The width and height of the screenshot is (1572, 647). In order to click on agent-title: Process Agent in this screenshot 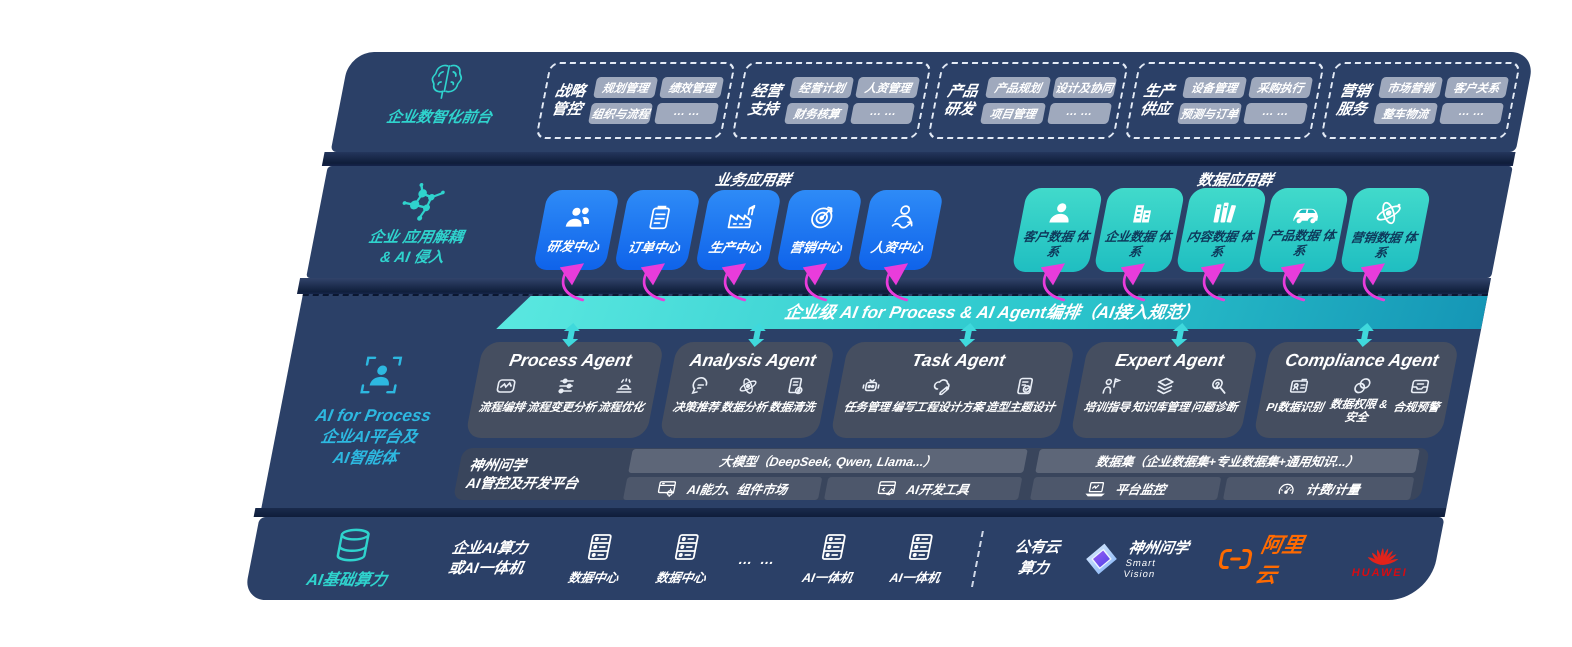, I will do `click(570, 360)`.